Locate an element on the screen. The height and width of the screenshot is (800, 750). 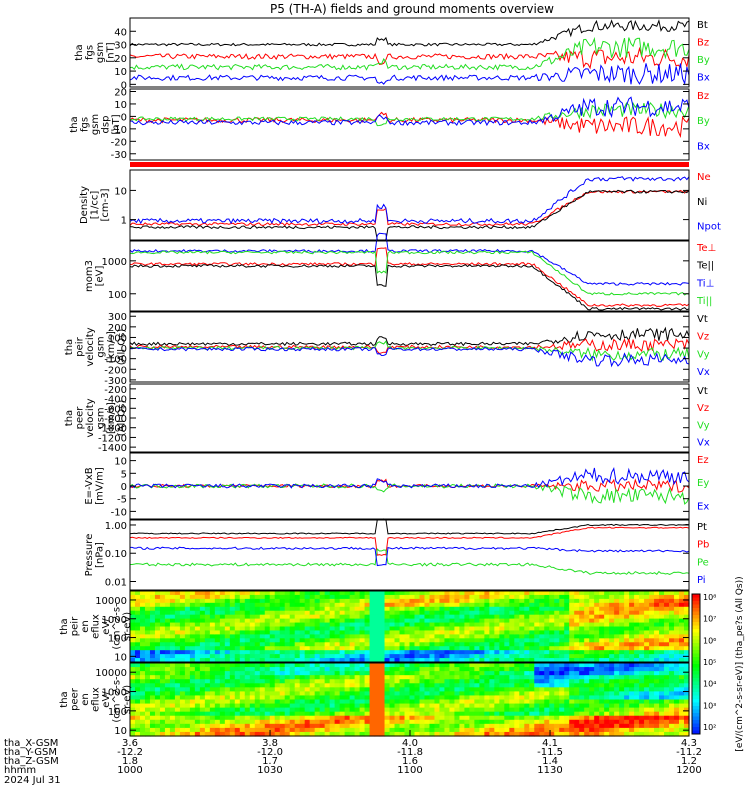
legend-Bx: Bx is located at coordinates (703, 77).